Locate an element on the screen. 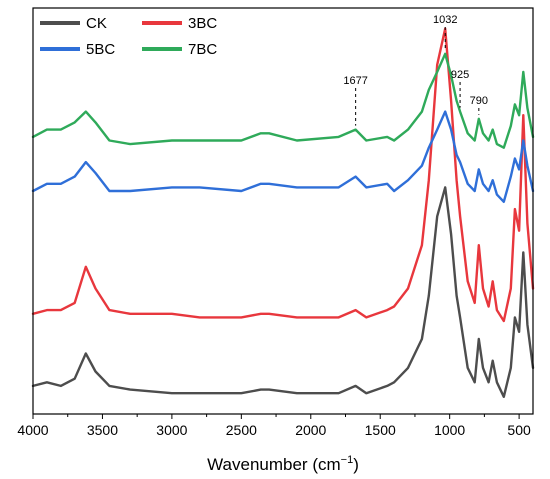 This screenshot has height=479, width=550. peak-label-925: 925 is located at coordinates (460, 75).